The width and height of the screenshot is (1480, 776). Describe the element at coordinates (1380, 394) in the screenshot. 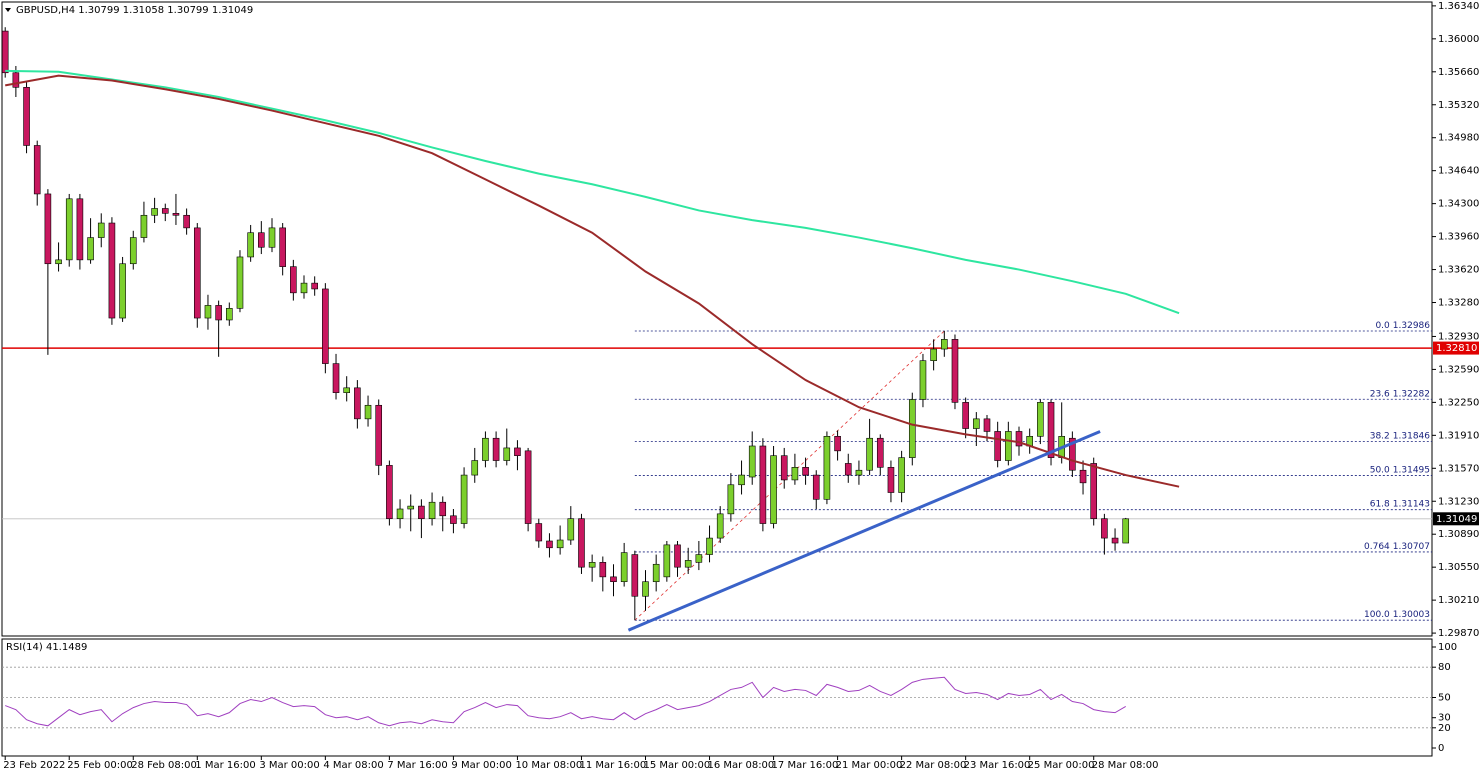

I see `fib-ratio: 23.6` at that location.